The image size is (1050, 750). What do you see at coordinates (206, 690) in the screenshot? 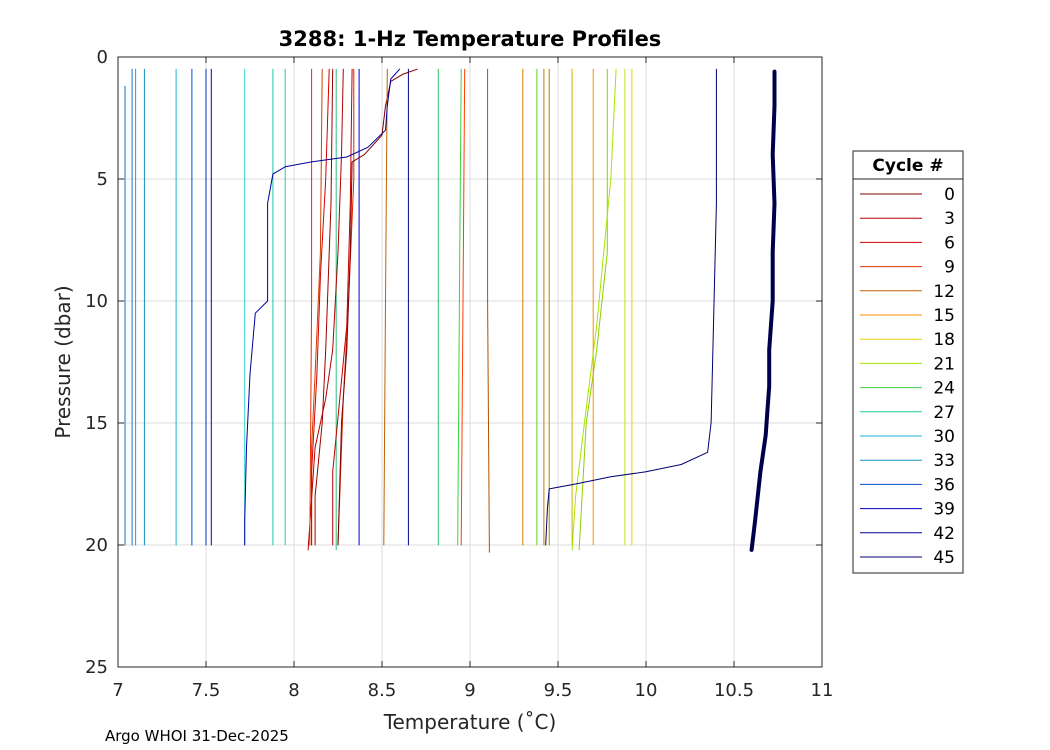
I see `x-tick-label: 7.5` at bounding box center [206, 690].